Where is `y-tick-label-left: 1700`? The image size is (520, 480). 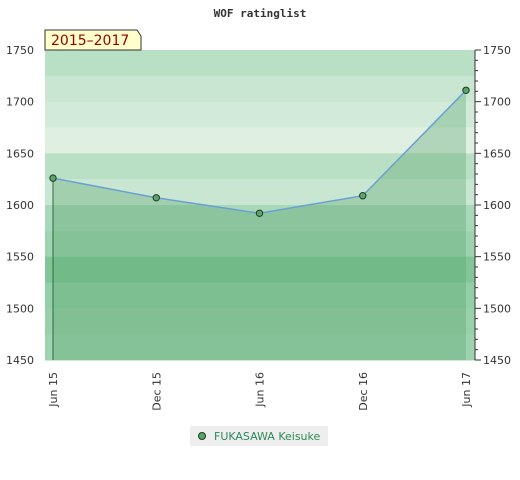 y-tick-label-left: 1700 is located at coordinates (20, 102).